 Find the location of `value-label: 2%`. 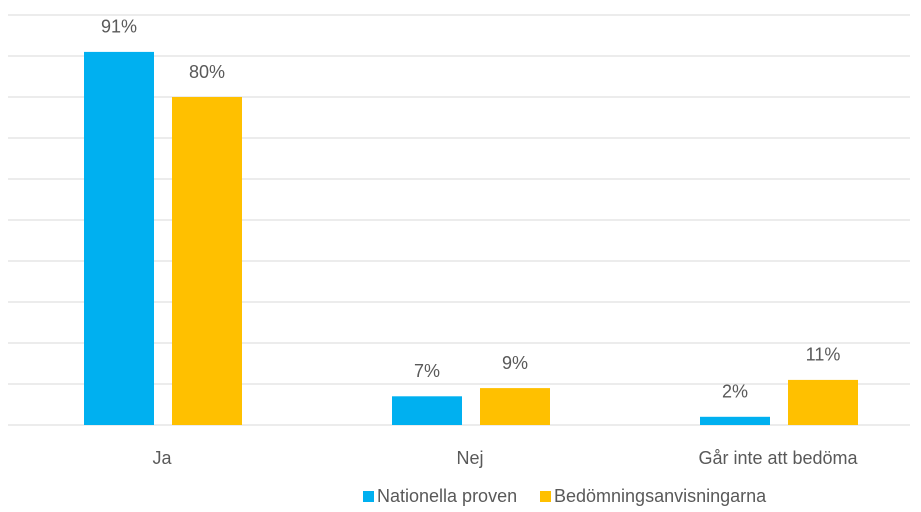

value-label: 2% is located at coordinates (735, 392).